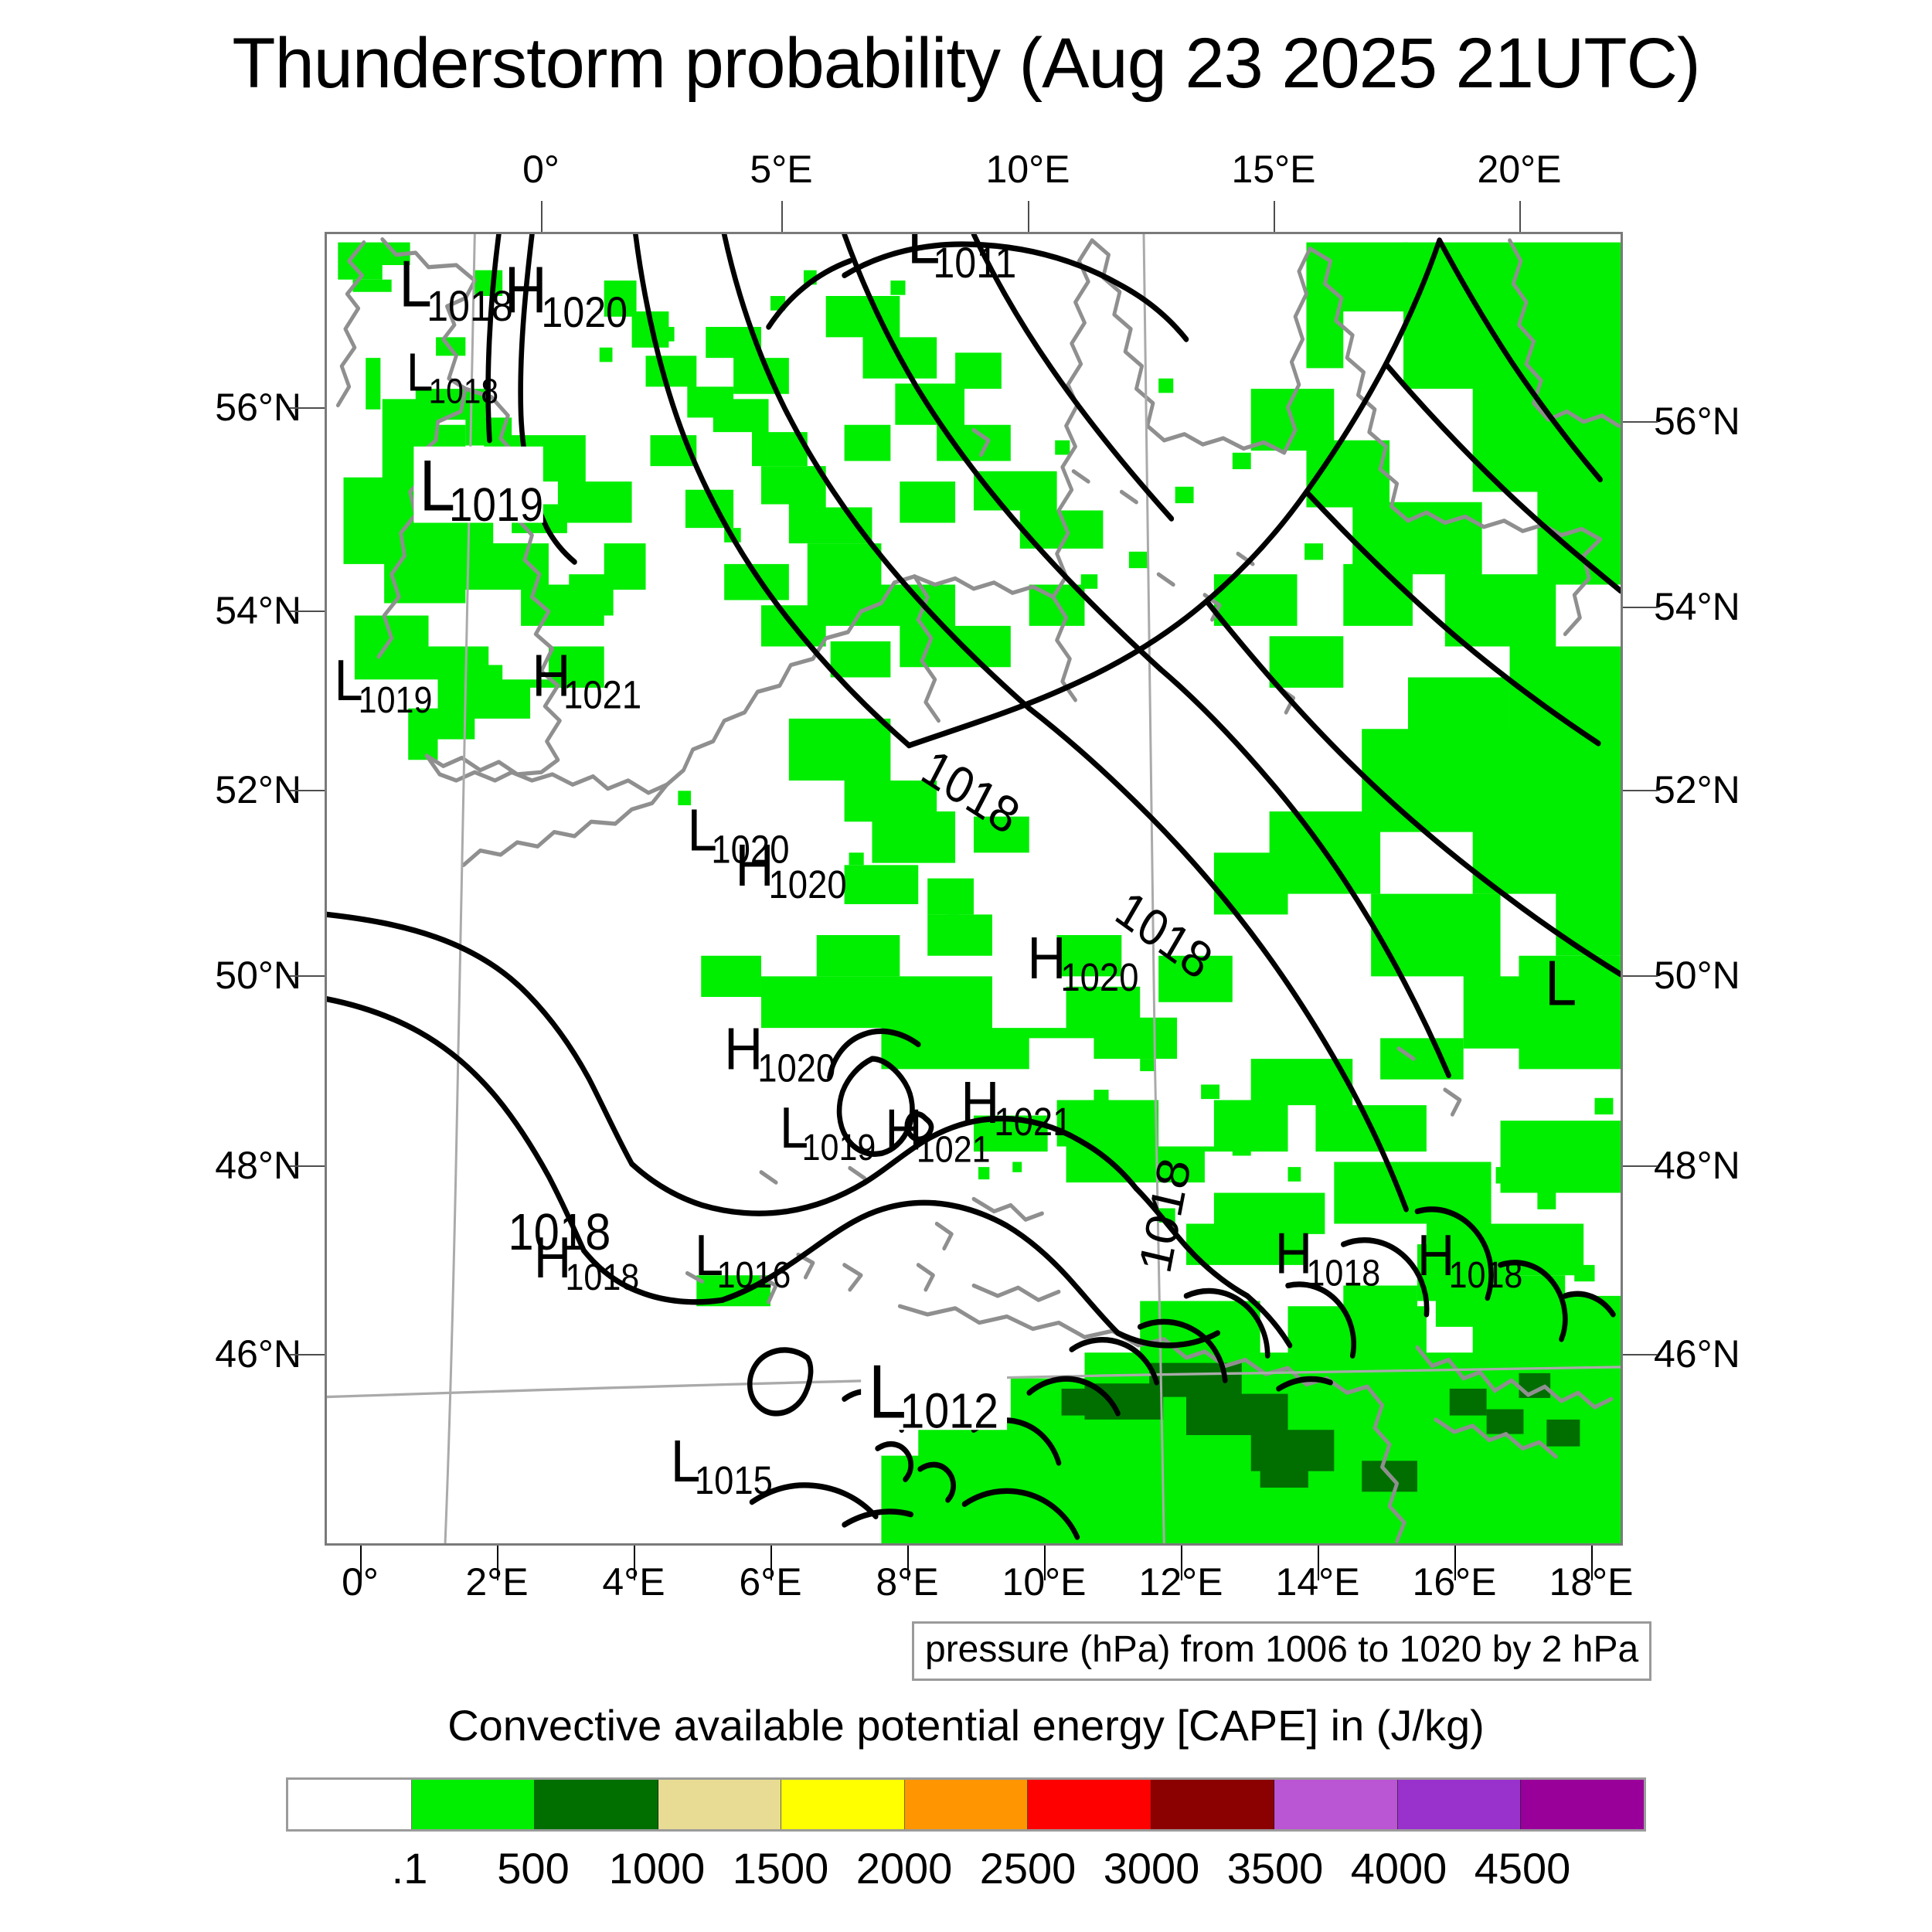 This screenshot has height=1932, width=1932. I want to click on extrema-H-1021-a: H 1021, so click(586, 679).